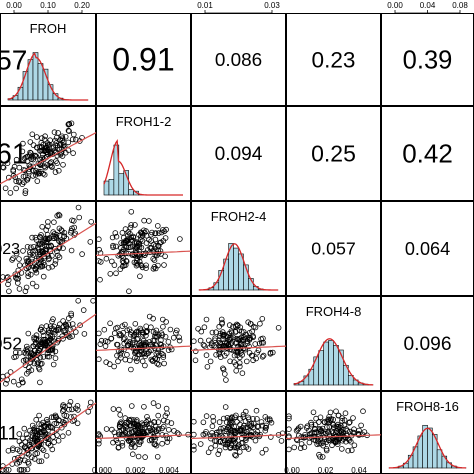 This screenshot has height=474, width=474. What do you see at coordinates (143, 167) in the screenshot?
I see `density-line` at bounding box center [143, 167].